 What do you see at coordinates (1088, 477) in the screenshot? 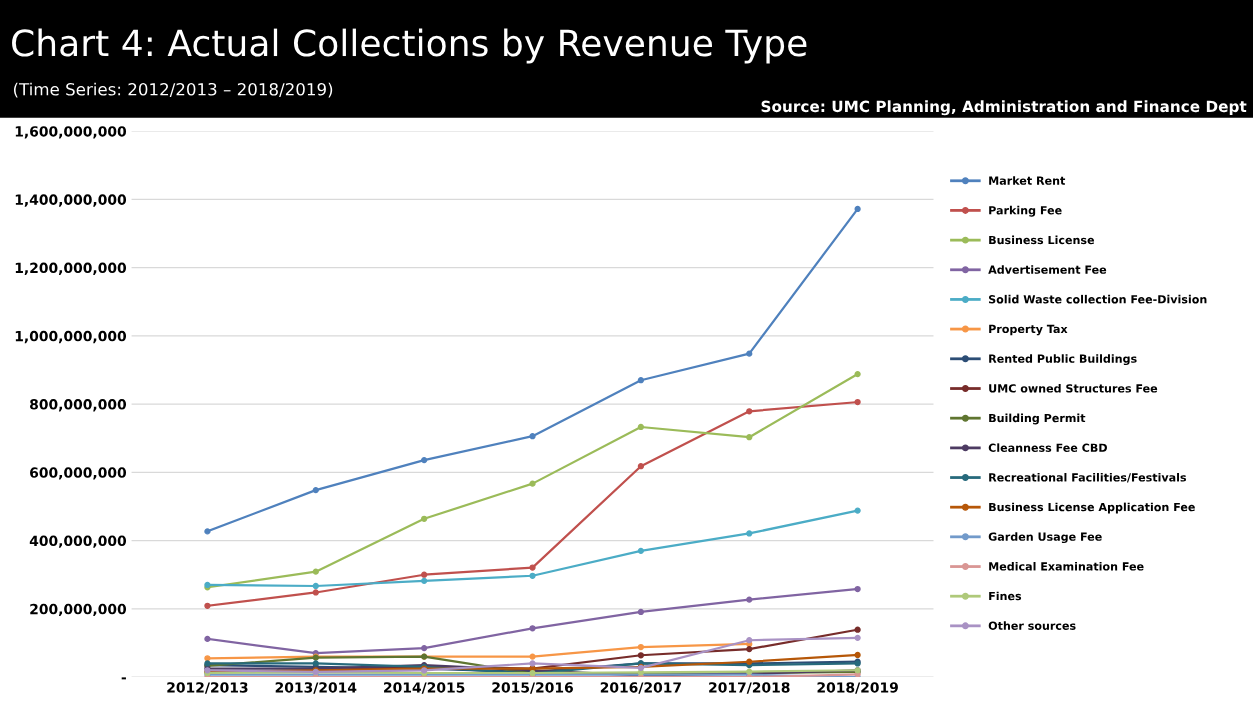
I see `legend-label: Recreational Facilities/Festivals` at bounding box center [1088, 477].